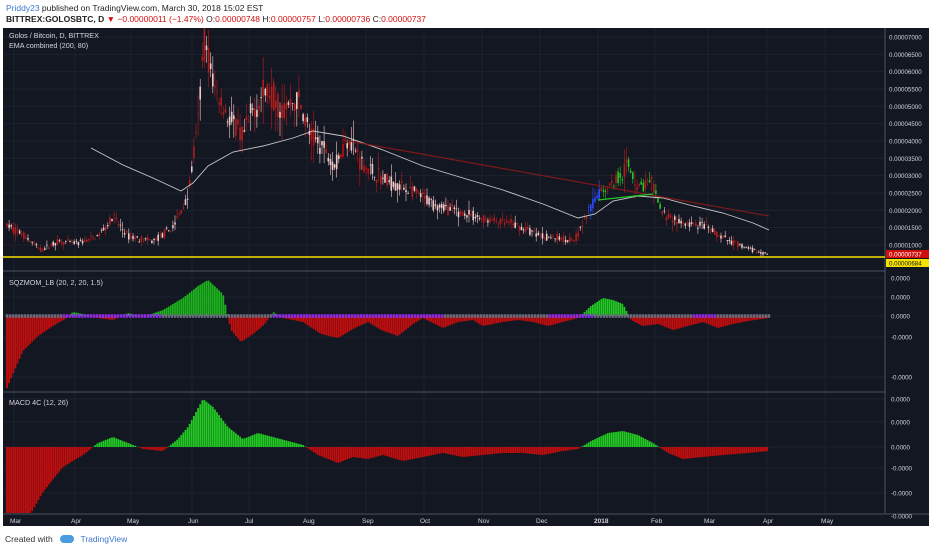  I want to click on time-tick-label: Sep, so click(368, 521).